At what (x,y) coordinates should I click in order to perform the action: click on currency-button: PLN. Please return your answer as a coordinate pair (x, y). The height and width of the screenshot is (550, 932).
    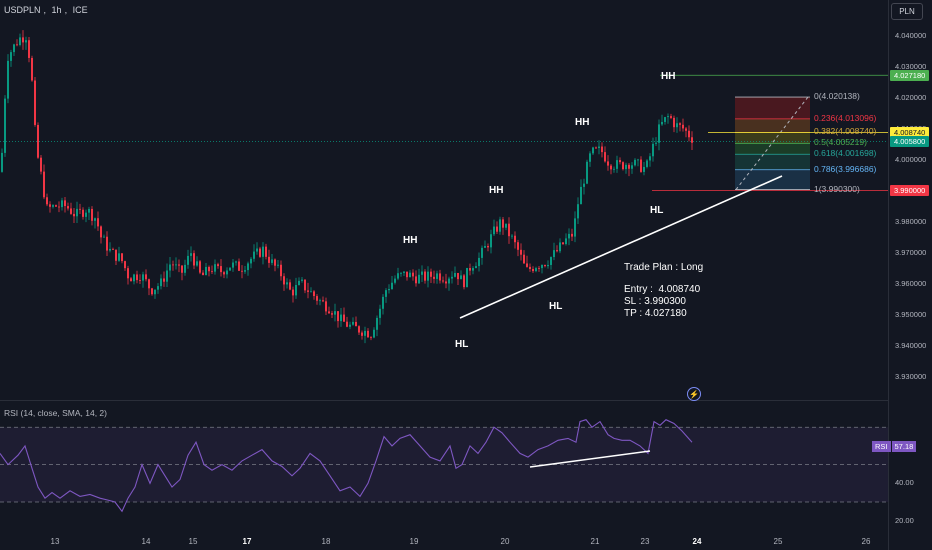
    Looking at the image, I should click on (907, 11).